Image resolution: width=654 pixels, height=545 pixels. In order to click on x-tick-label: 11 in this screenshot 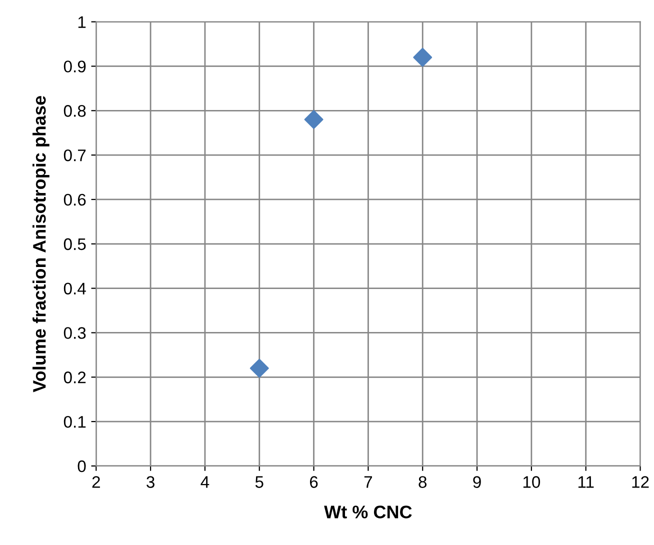, I will do `click(586, 482)`.